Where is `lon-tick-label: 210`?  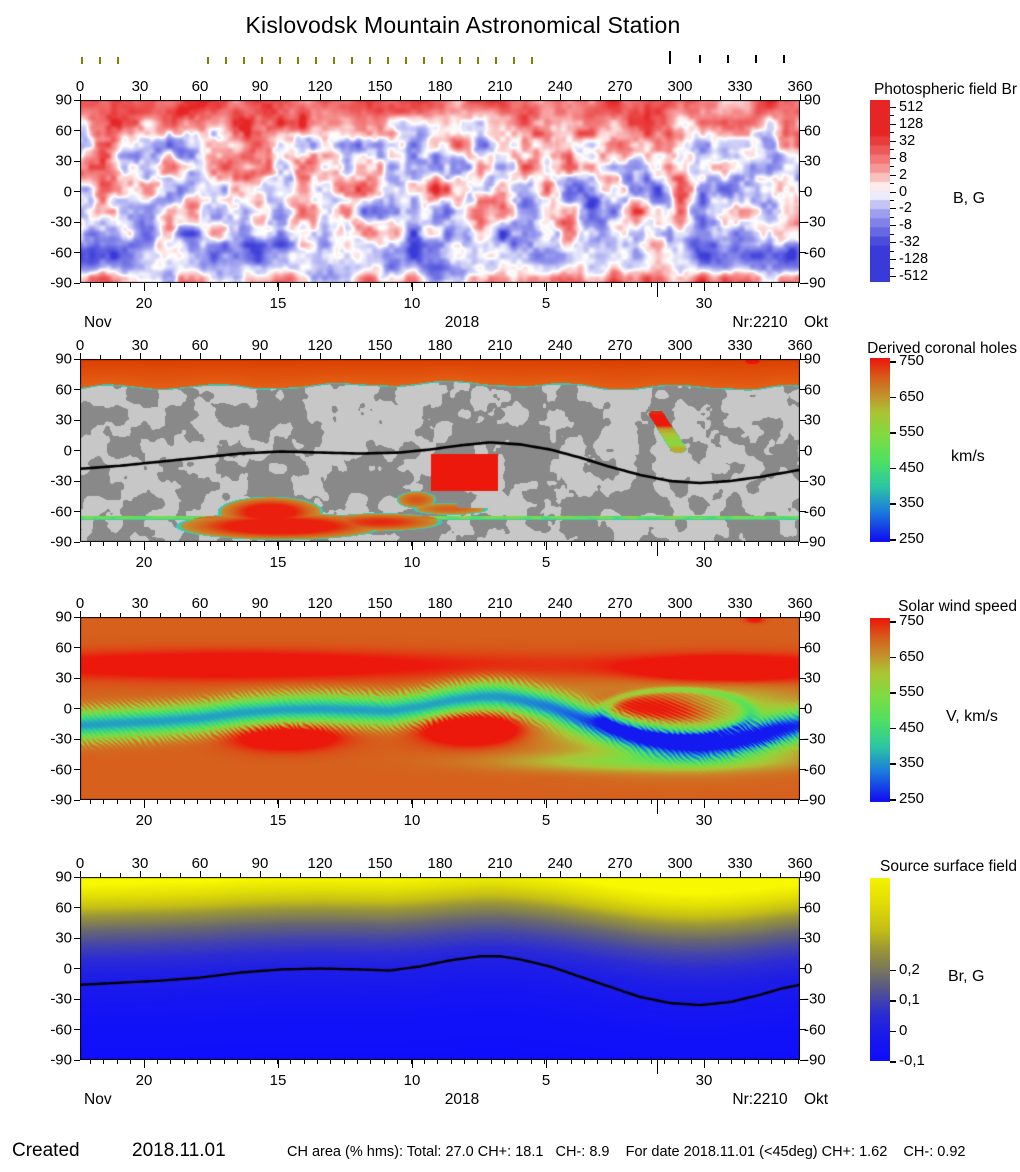
lon-tick-label: 210 is located at coordinates (500, 345).